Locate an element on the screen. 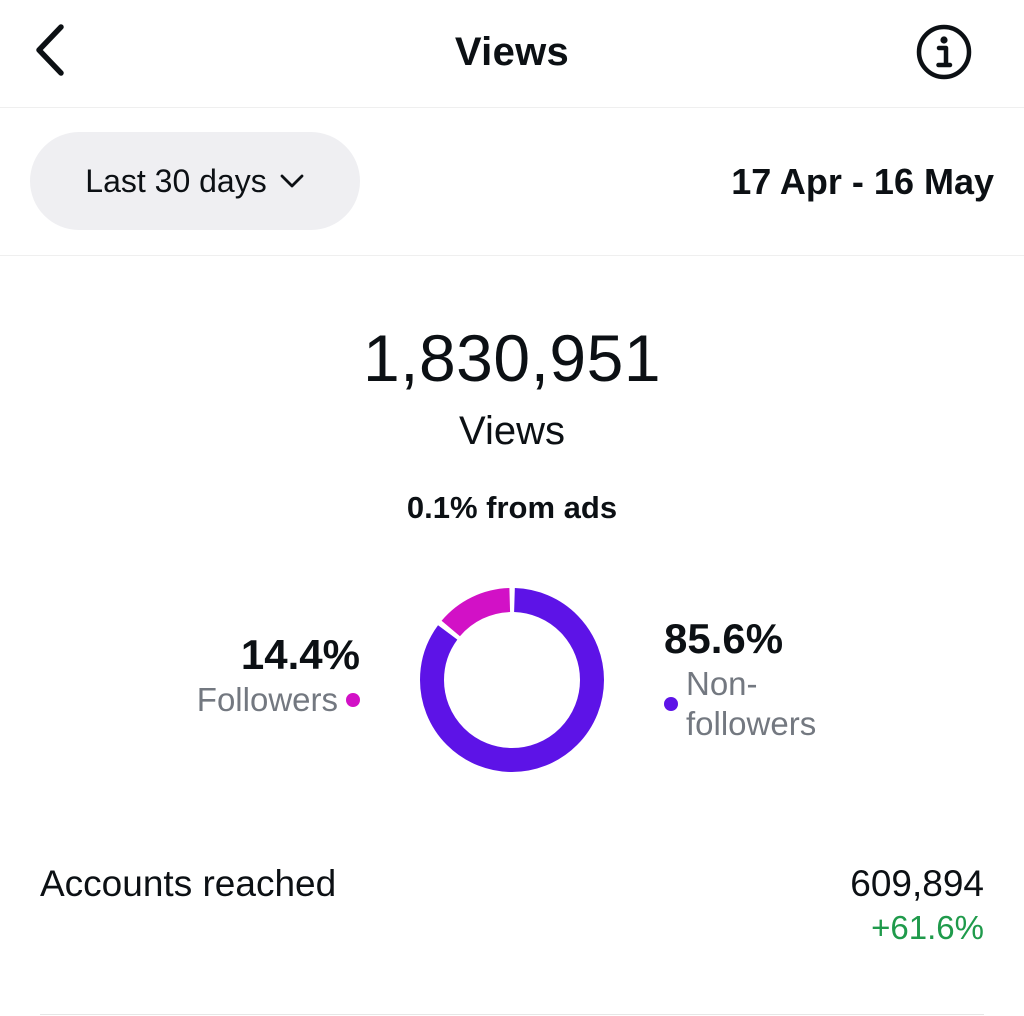  nonfollowers-legend: 85.6% Non-followers is located at coordinates (750, 679).